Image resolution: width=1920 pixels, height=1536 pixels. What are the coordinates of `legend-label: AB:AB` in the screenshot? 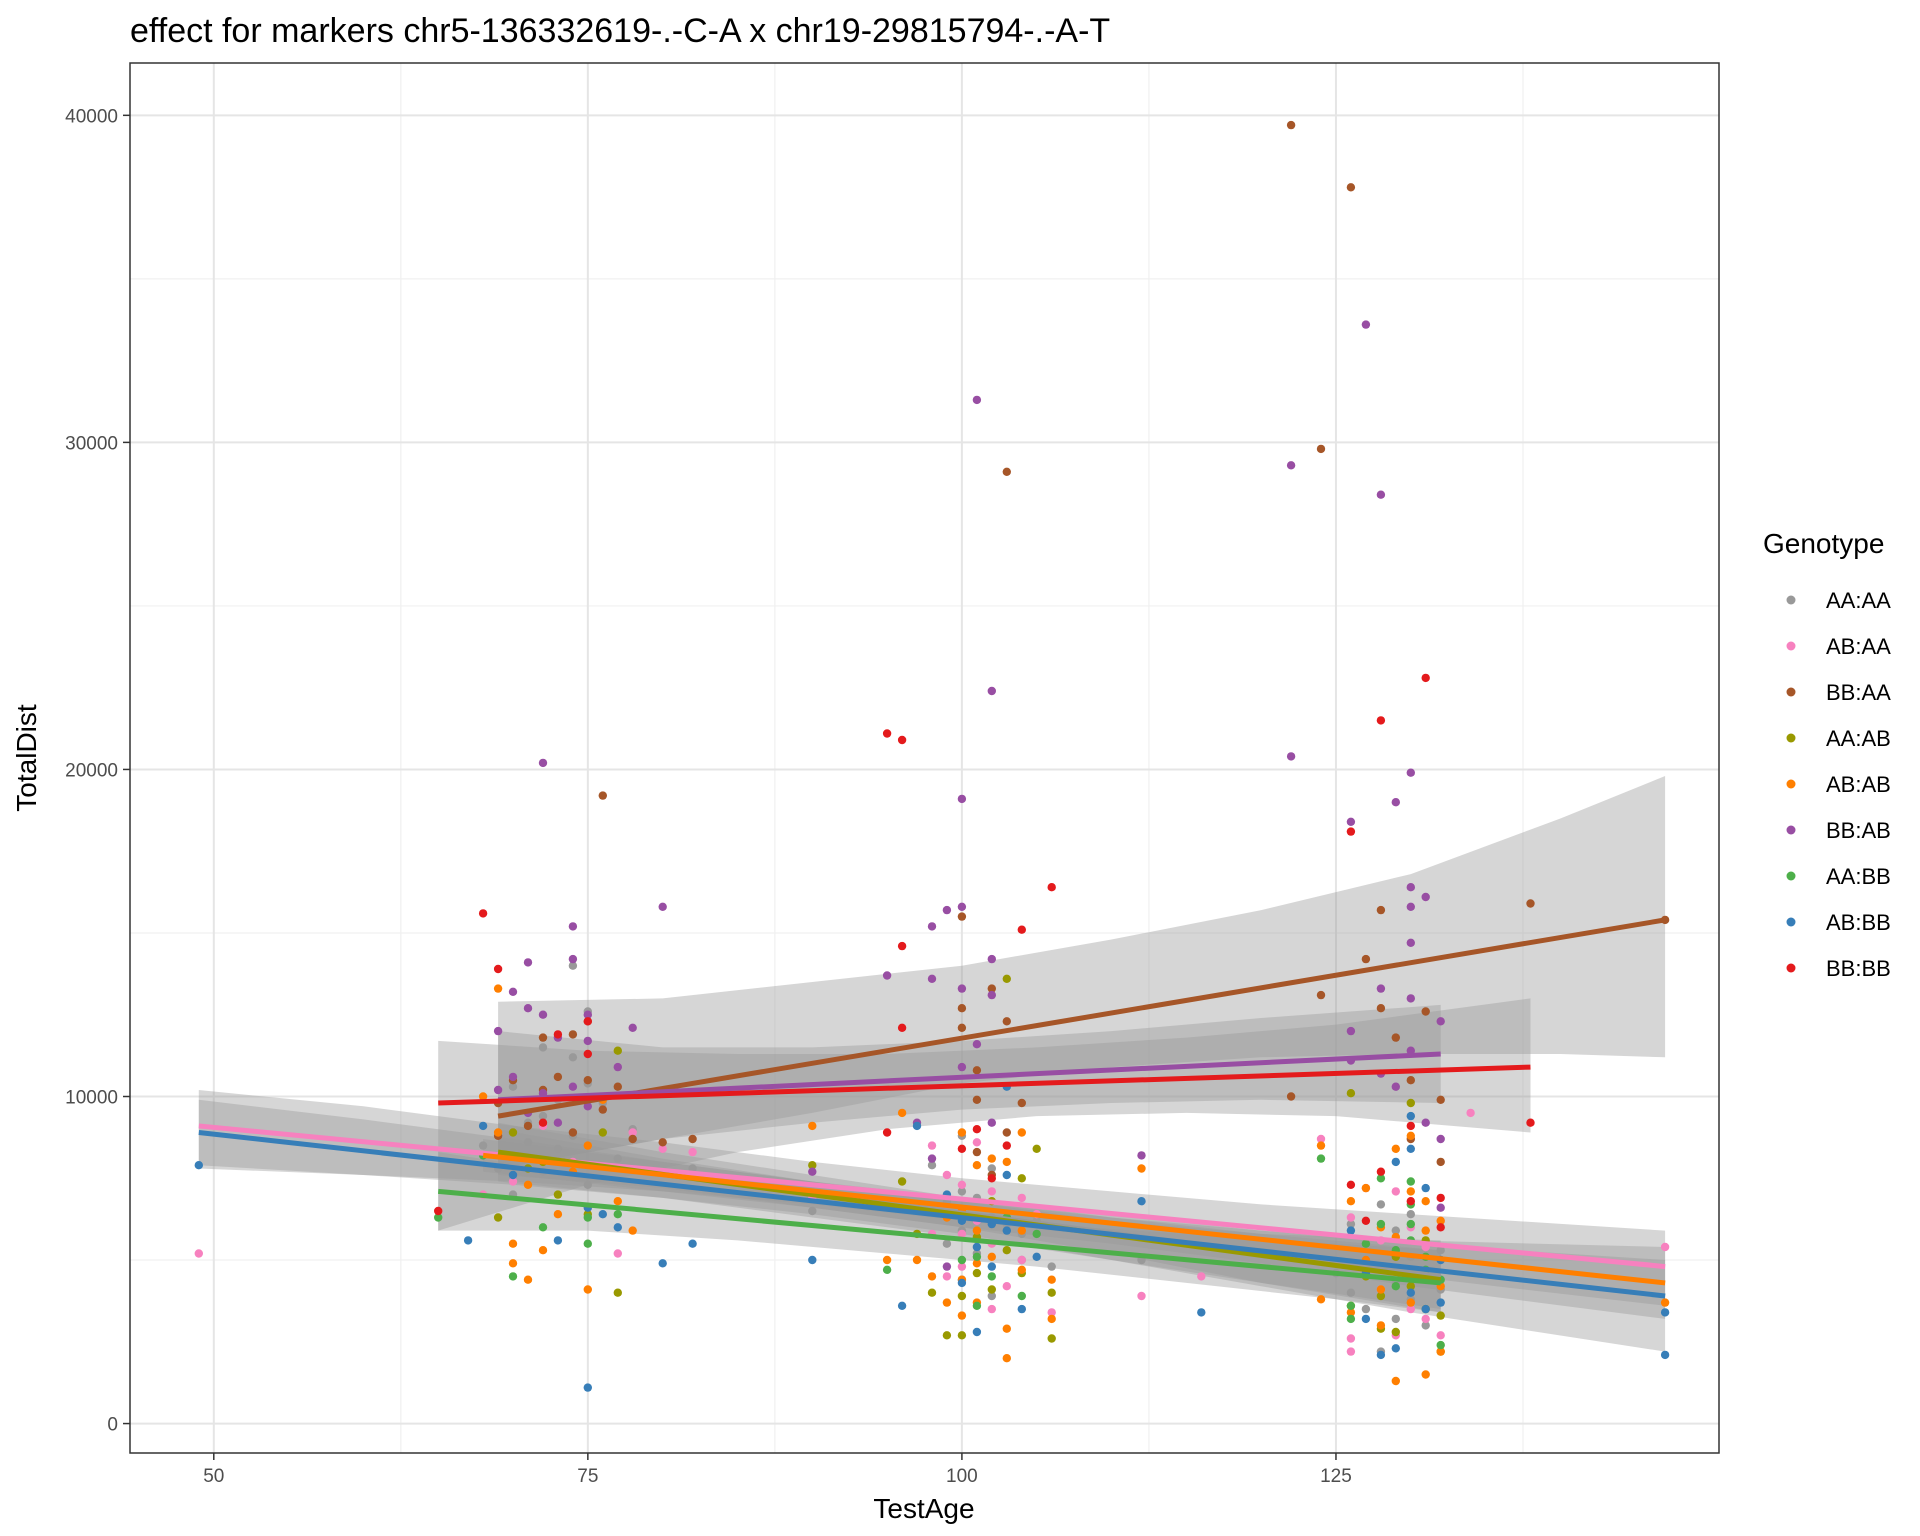 It's located at (1858, 784).